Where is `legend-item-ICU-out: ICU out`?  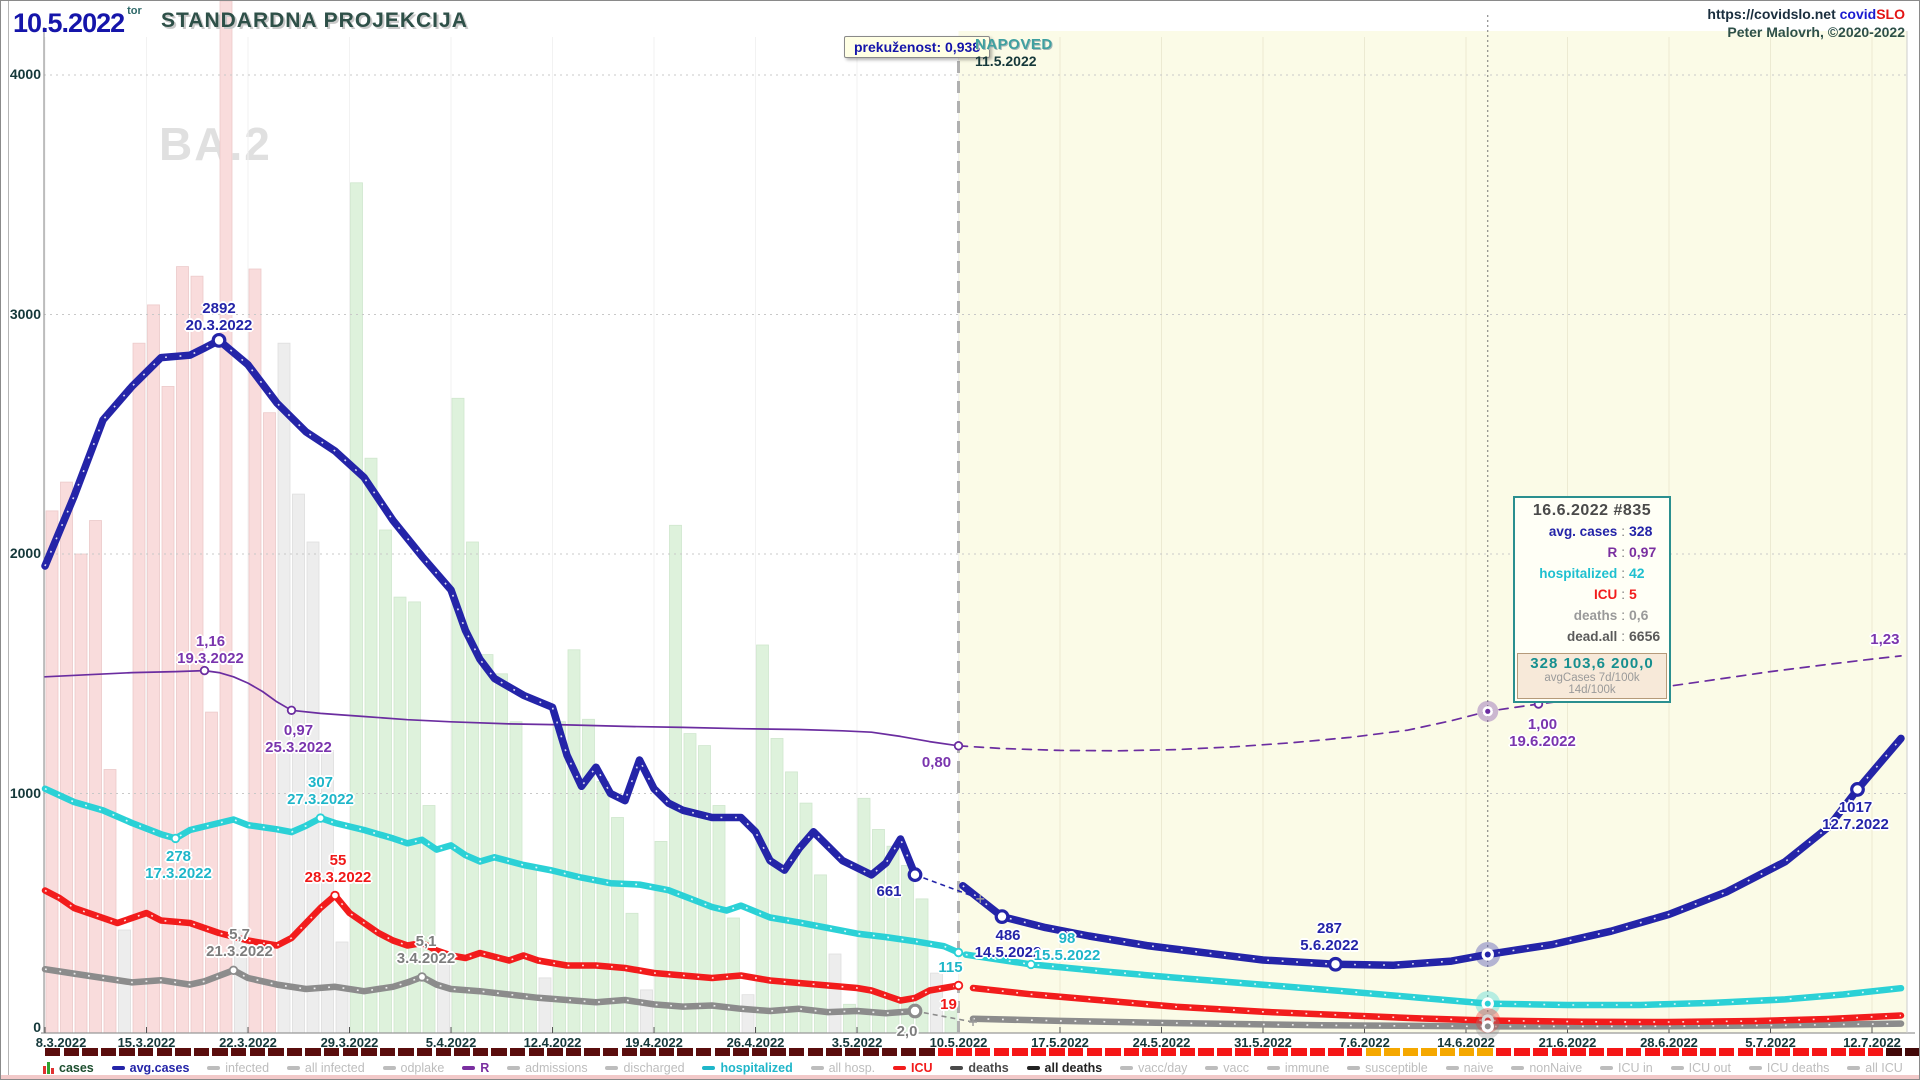
legend-item-ICU-out: ICU out is located at coordinates (1700, 1068).